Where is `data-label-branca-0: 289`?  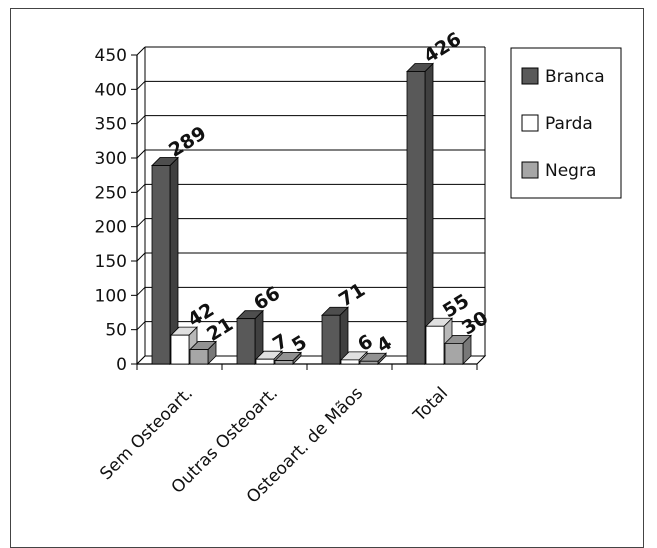
data-label-branca-0: 289 is located at coordinates (187, 142).